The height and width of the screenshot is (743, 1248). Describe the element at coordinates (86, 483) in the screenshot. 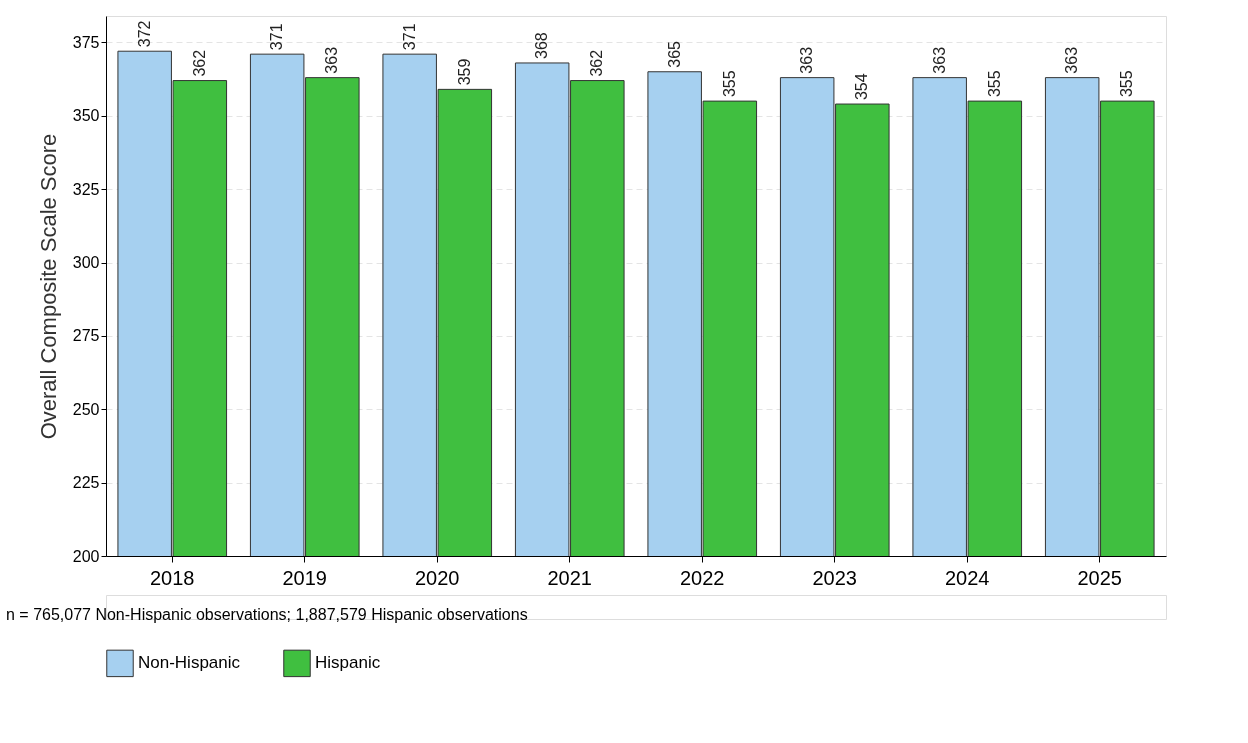

I see `y-tick-label: 225` at that location.